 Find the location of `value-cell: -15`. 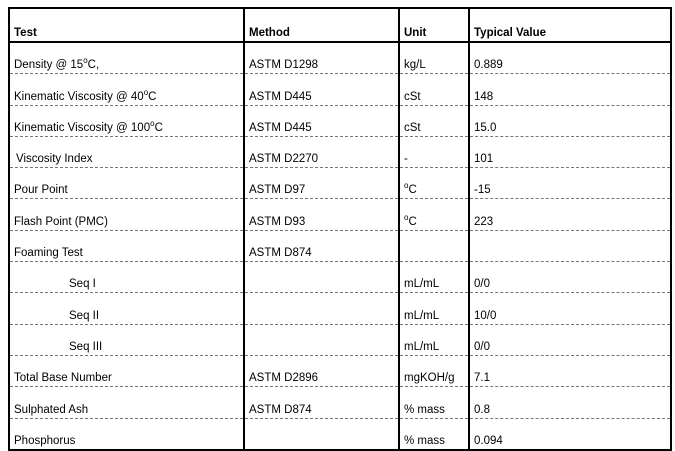

value-cell: -15 is located at coordinates (569, 183).